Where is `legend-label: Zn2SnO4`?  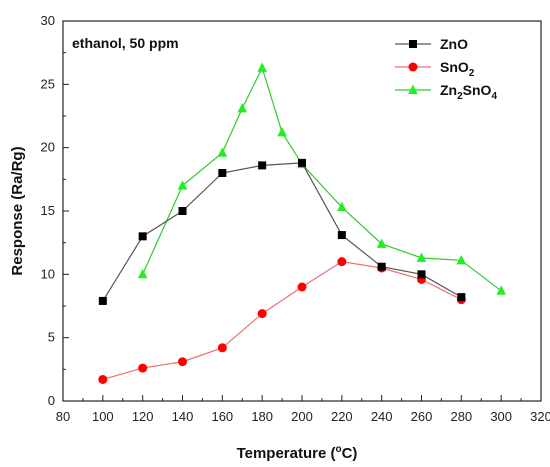
legend-label: Zn2SnO4 is located at coordinates (468, 92).